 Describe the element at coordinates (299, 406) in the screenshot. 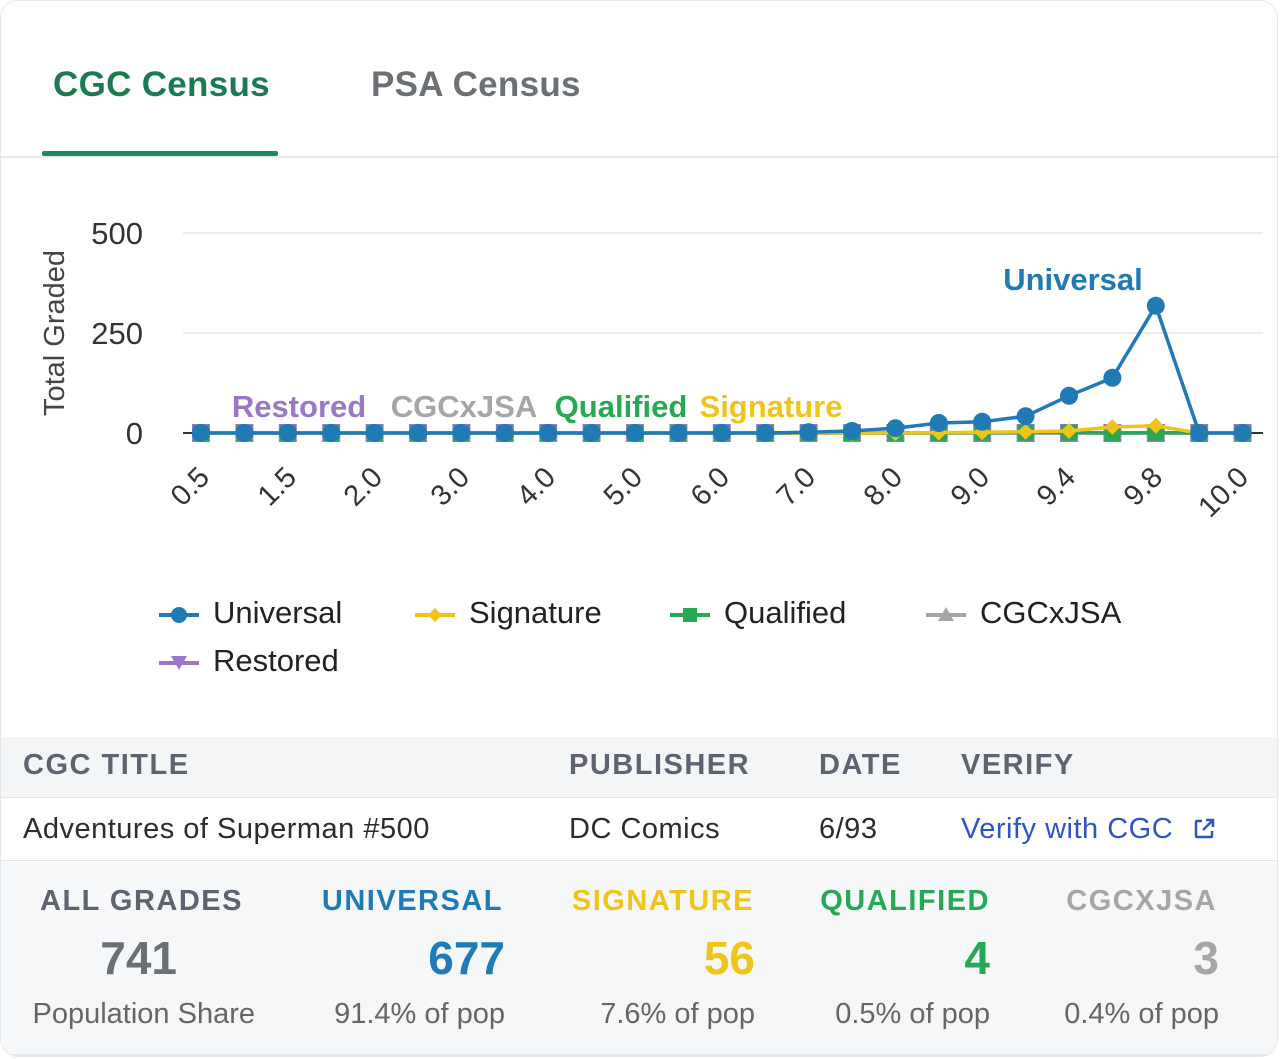

I see `annotation-restored: Restored` at that location.